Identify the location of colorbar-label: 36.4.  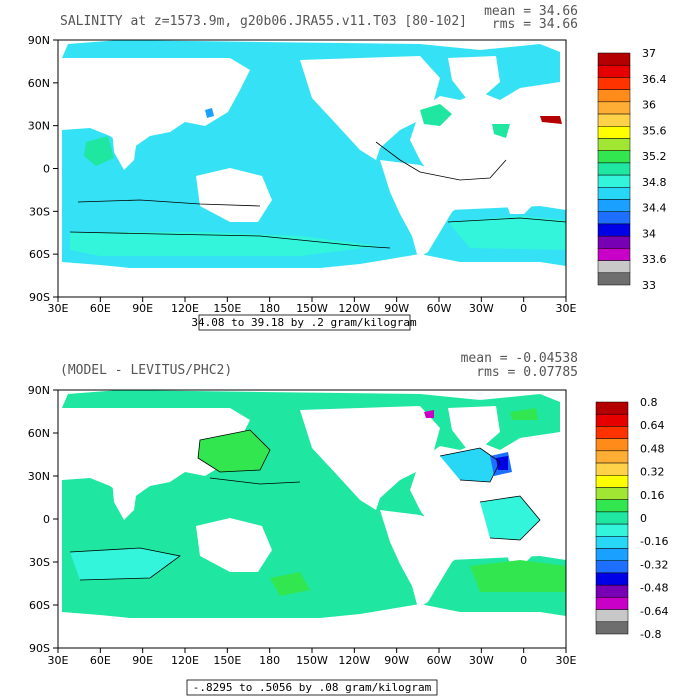
(654, 79).